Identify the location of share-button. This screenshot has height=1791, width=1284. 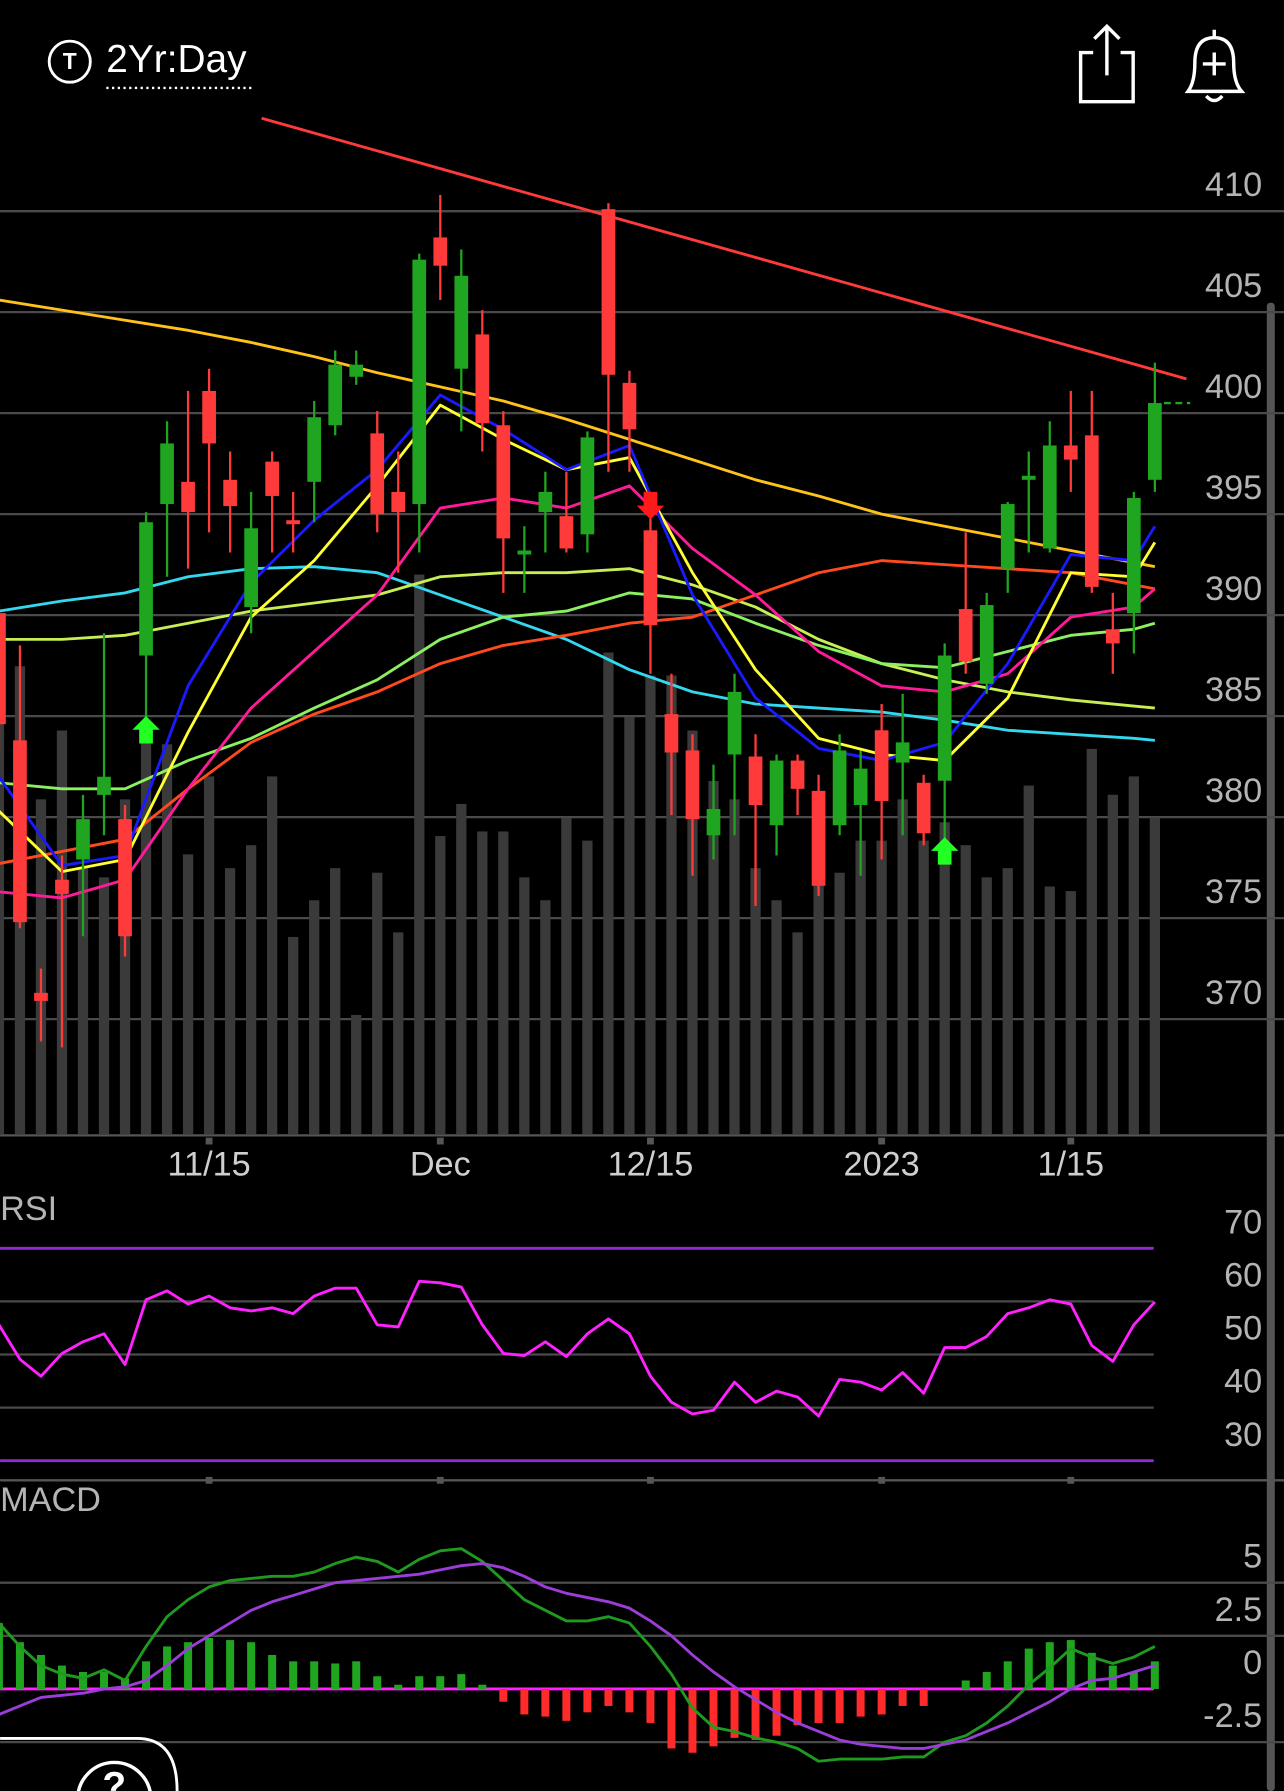
(1106, 63).